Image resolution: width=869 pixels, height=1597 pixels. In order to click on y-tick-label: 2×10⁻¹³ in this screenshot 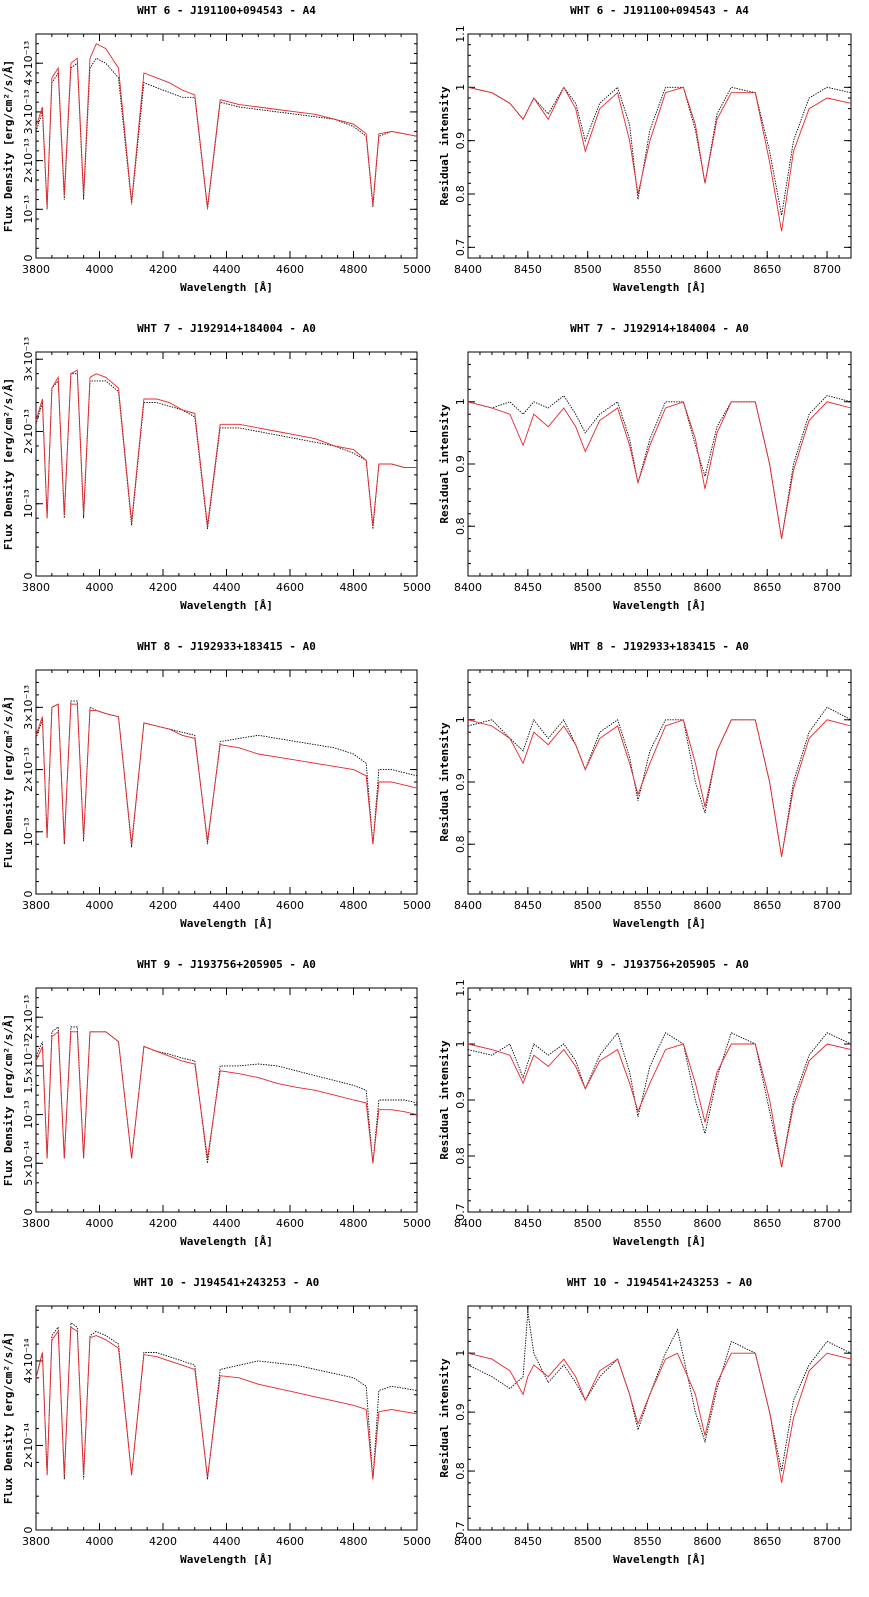, I will do `click(28, 769)`.